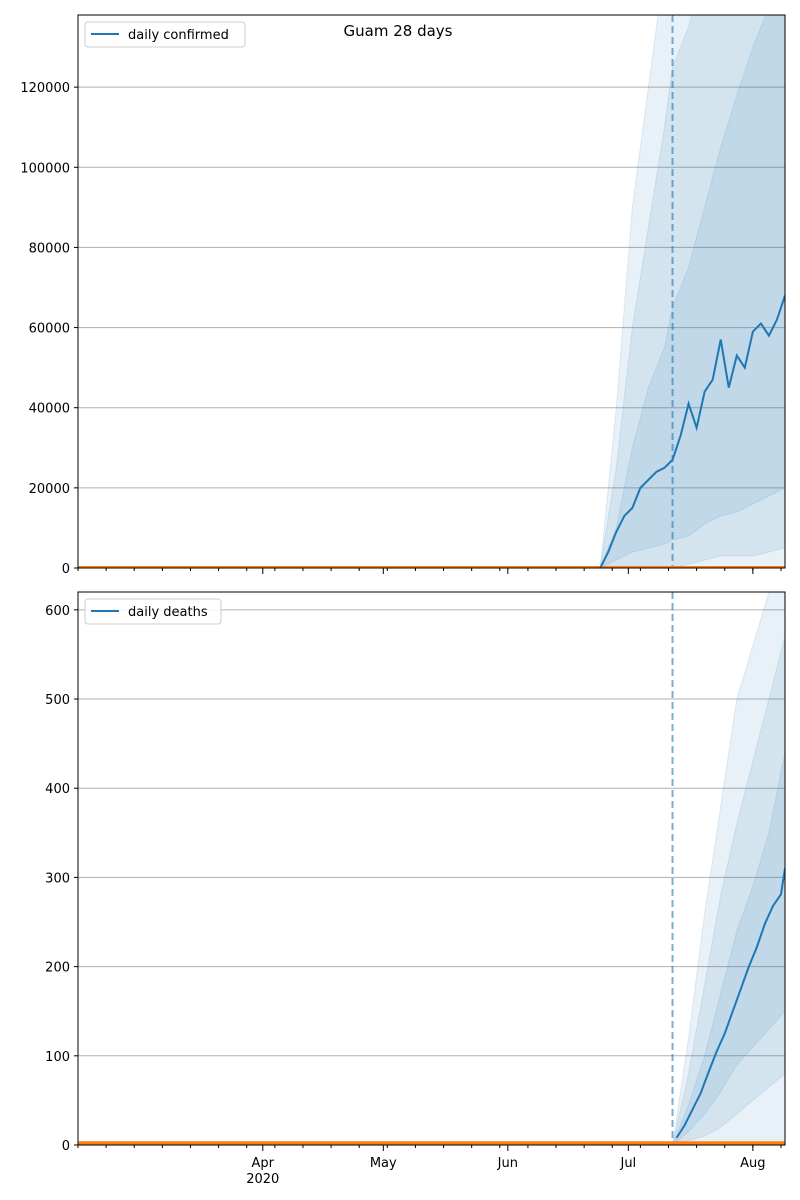  I want to click on y-tick-label: 40000, so click(49, 409).